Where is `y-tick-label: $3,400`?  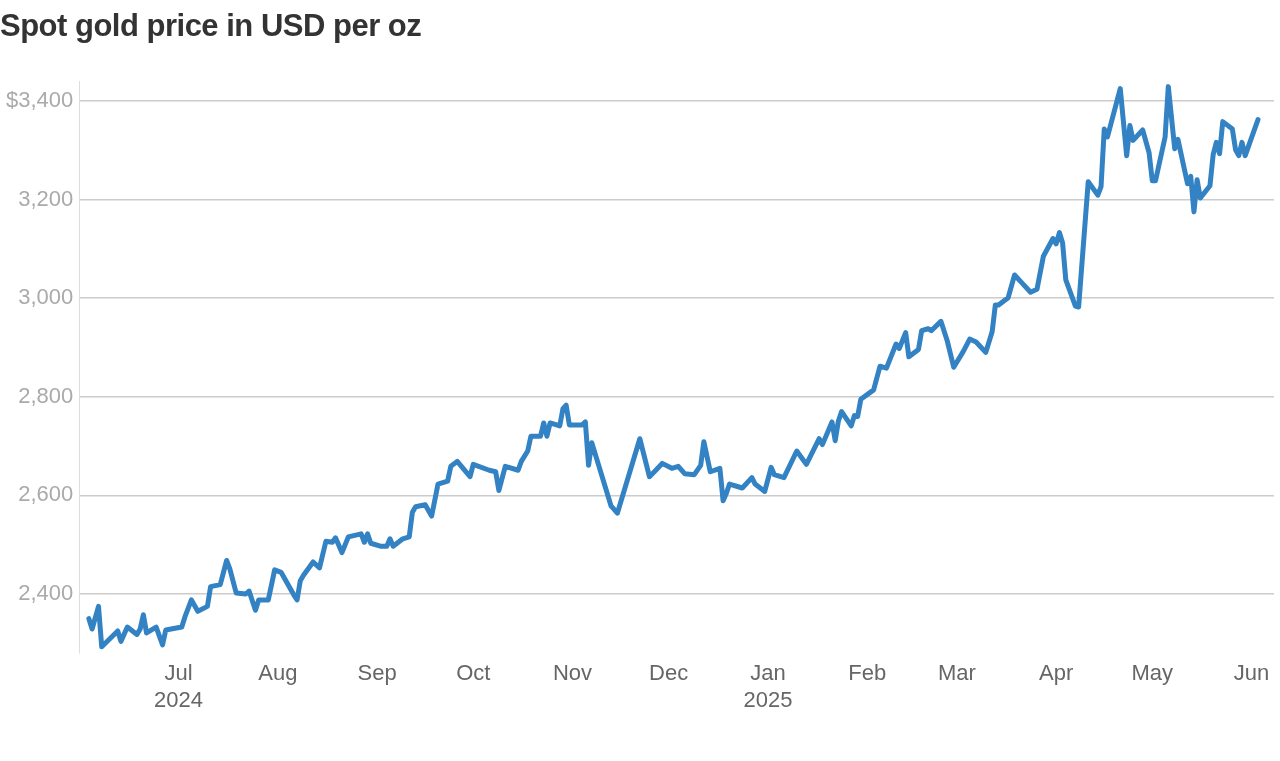
y-tick-label: $3,400 is located at coordinates (39, 99).